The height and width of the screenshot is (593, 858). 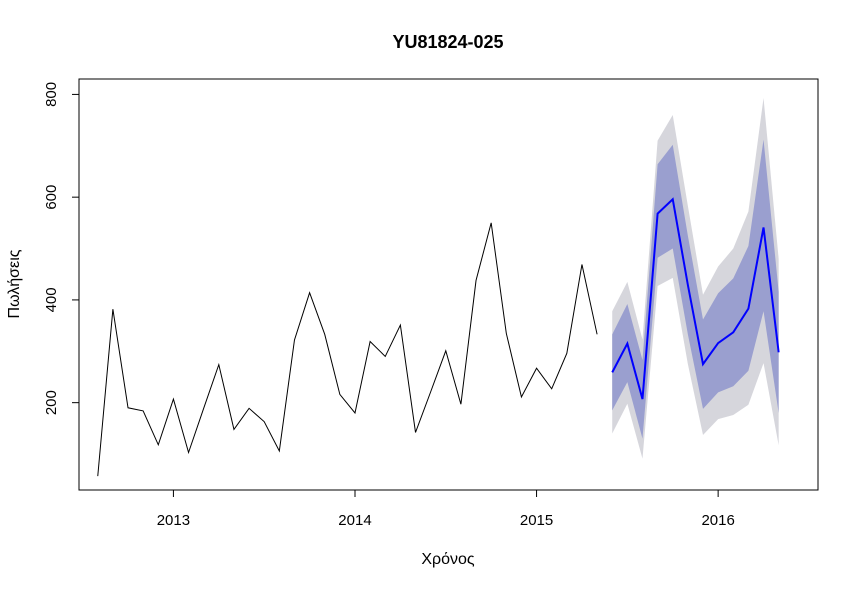 What do you see at coordinates (717, 520) in the screenshot?
I see `x-tick-label: 2016` at bounding box center [717, 520].